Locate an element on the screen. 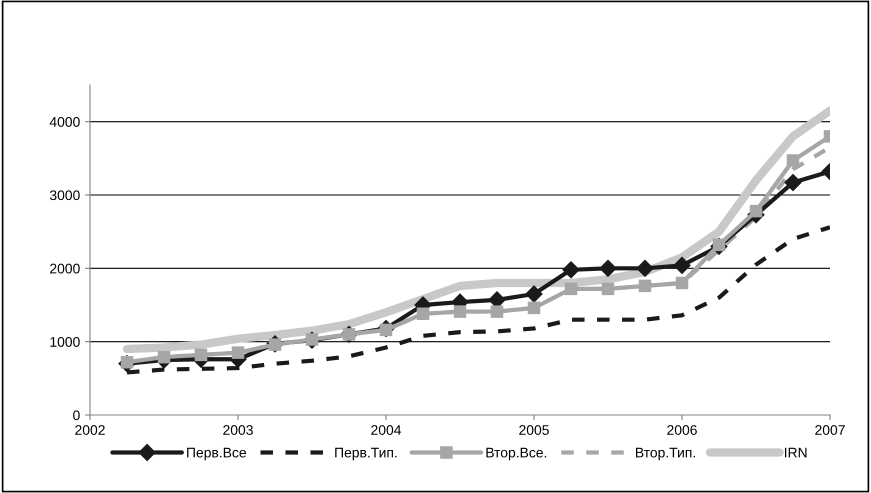 The image size is (871, 493). x-tick-label: 2005 is located at coordinates (534, 430).